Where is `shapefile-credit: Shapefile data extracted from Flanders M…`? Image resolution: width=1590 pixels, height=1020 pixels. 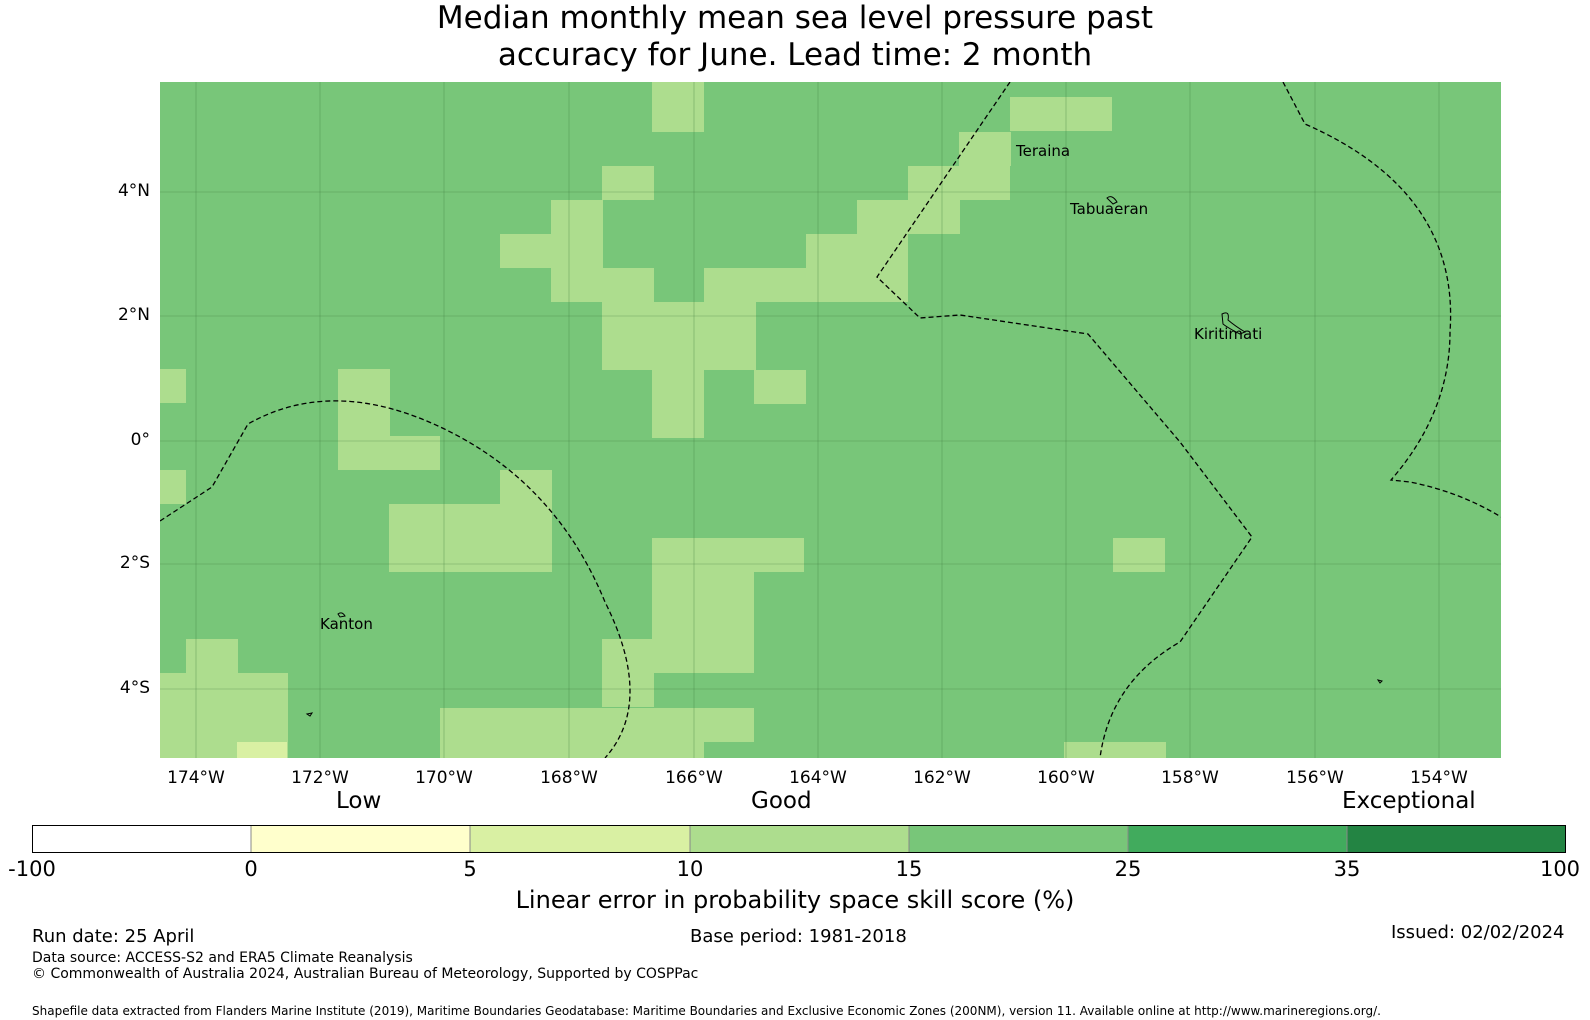 shapefile-credit: Shapefile data extracted from Flanders M… is located at coordinates (706, 1011).